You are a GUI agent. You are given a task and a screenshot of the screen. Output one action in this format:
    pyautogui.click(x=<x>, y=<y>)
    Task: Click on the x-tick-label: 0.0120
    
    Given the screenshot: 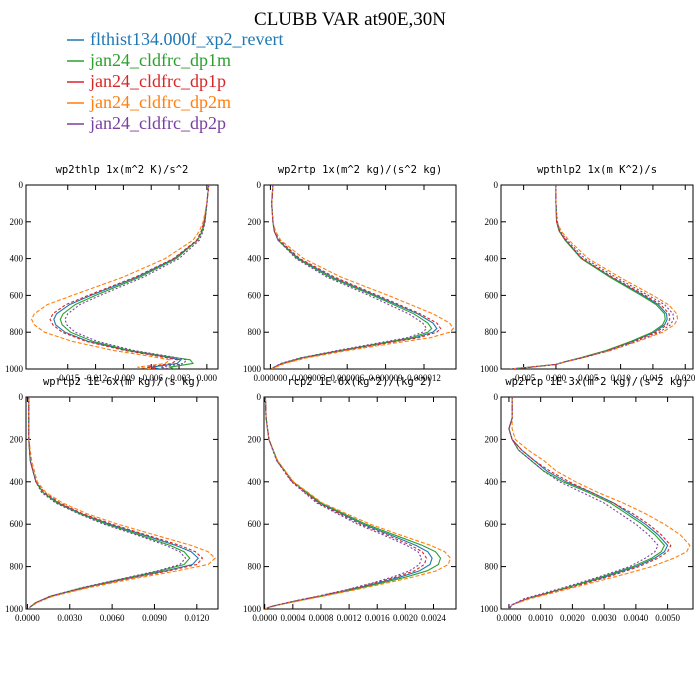 What is the action you would take?
    pyautogui.click(x=196, y=618)
    